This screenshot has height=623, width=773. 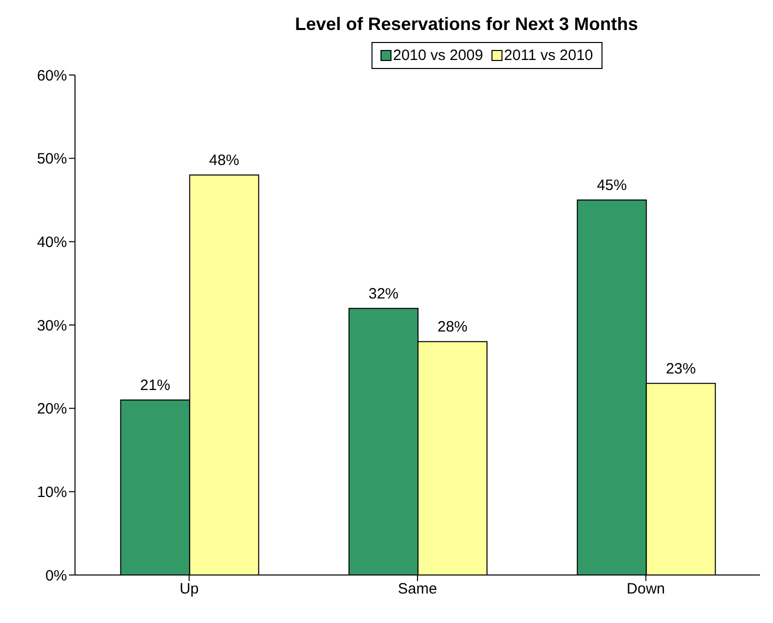 What do you see at coordinates (611, 185) in the screenshot?
I see `data-label: 45%` at bounding box center [611, 185].